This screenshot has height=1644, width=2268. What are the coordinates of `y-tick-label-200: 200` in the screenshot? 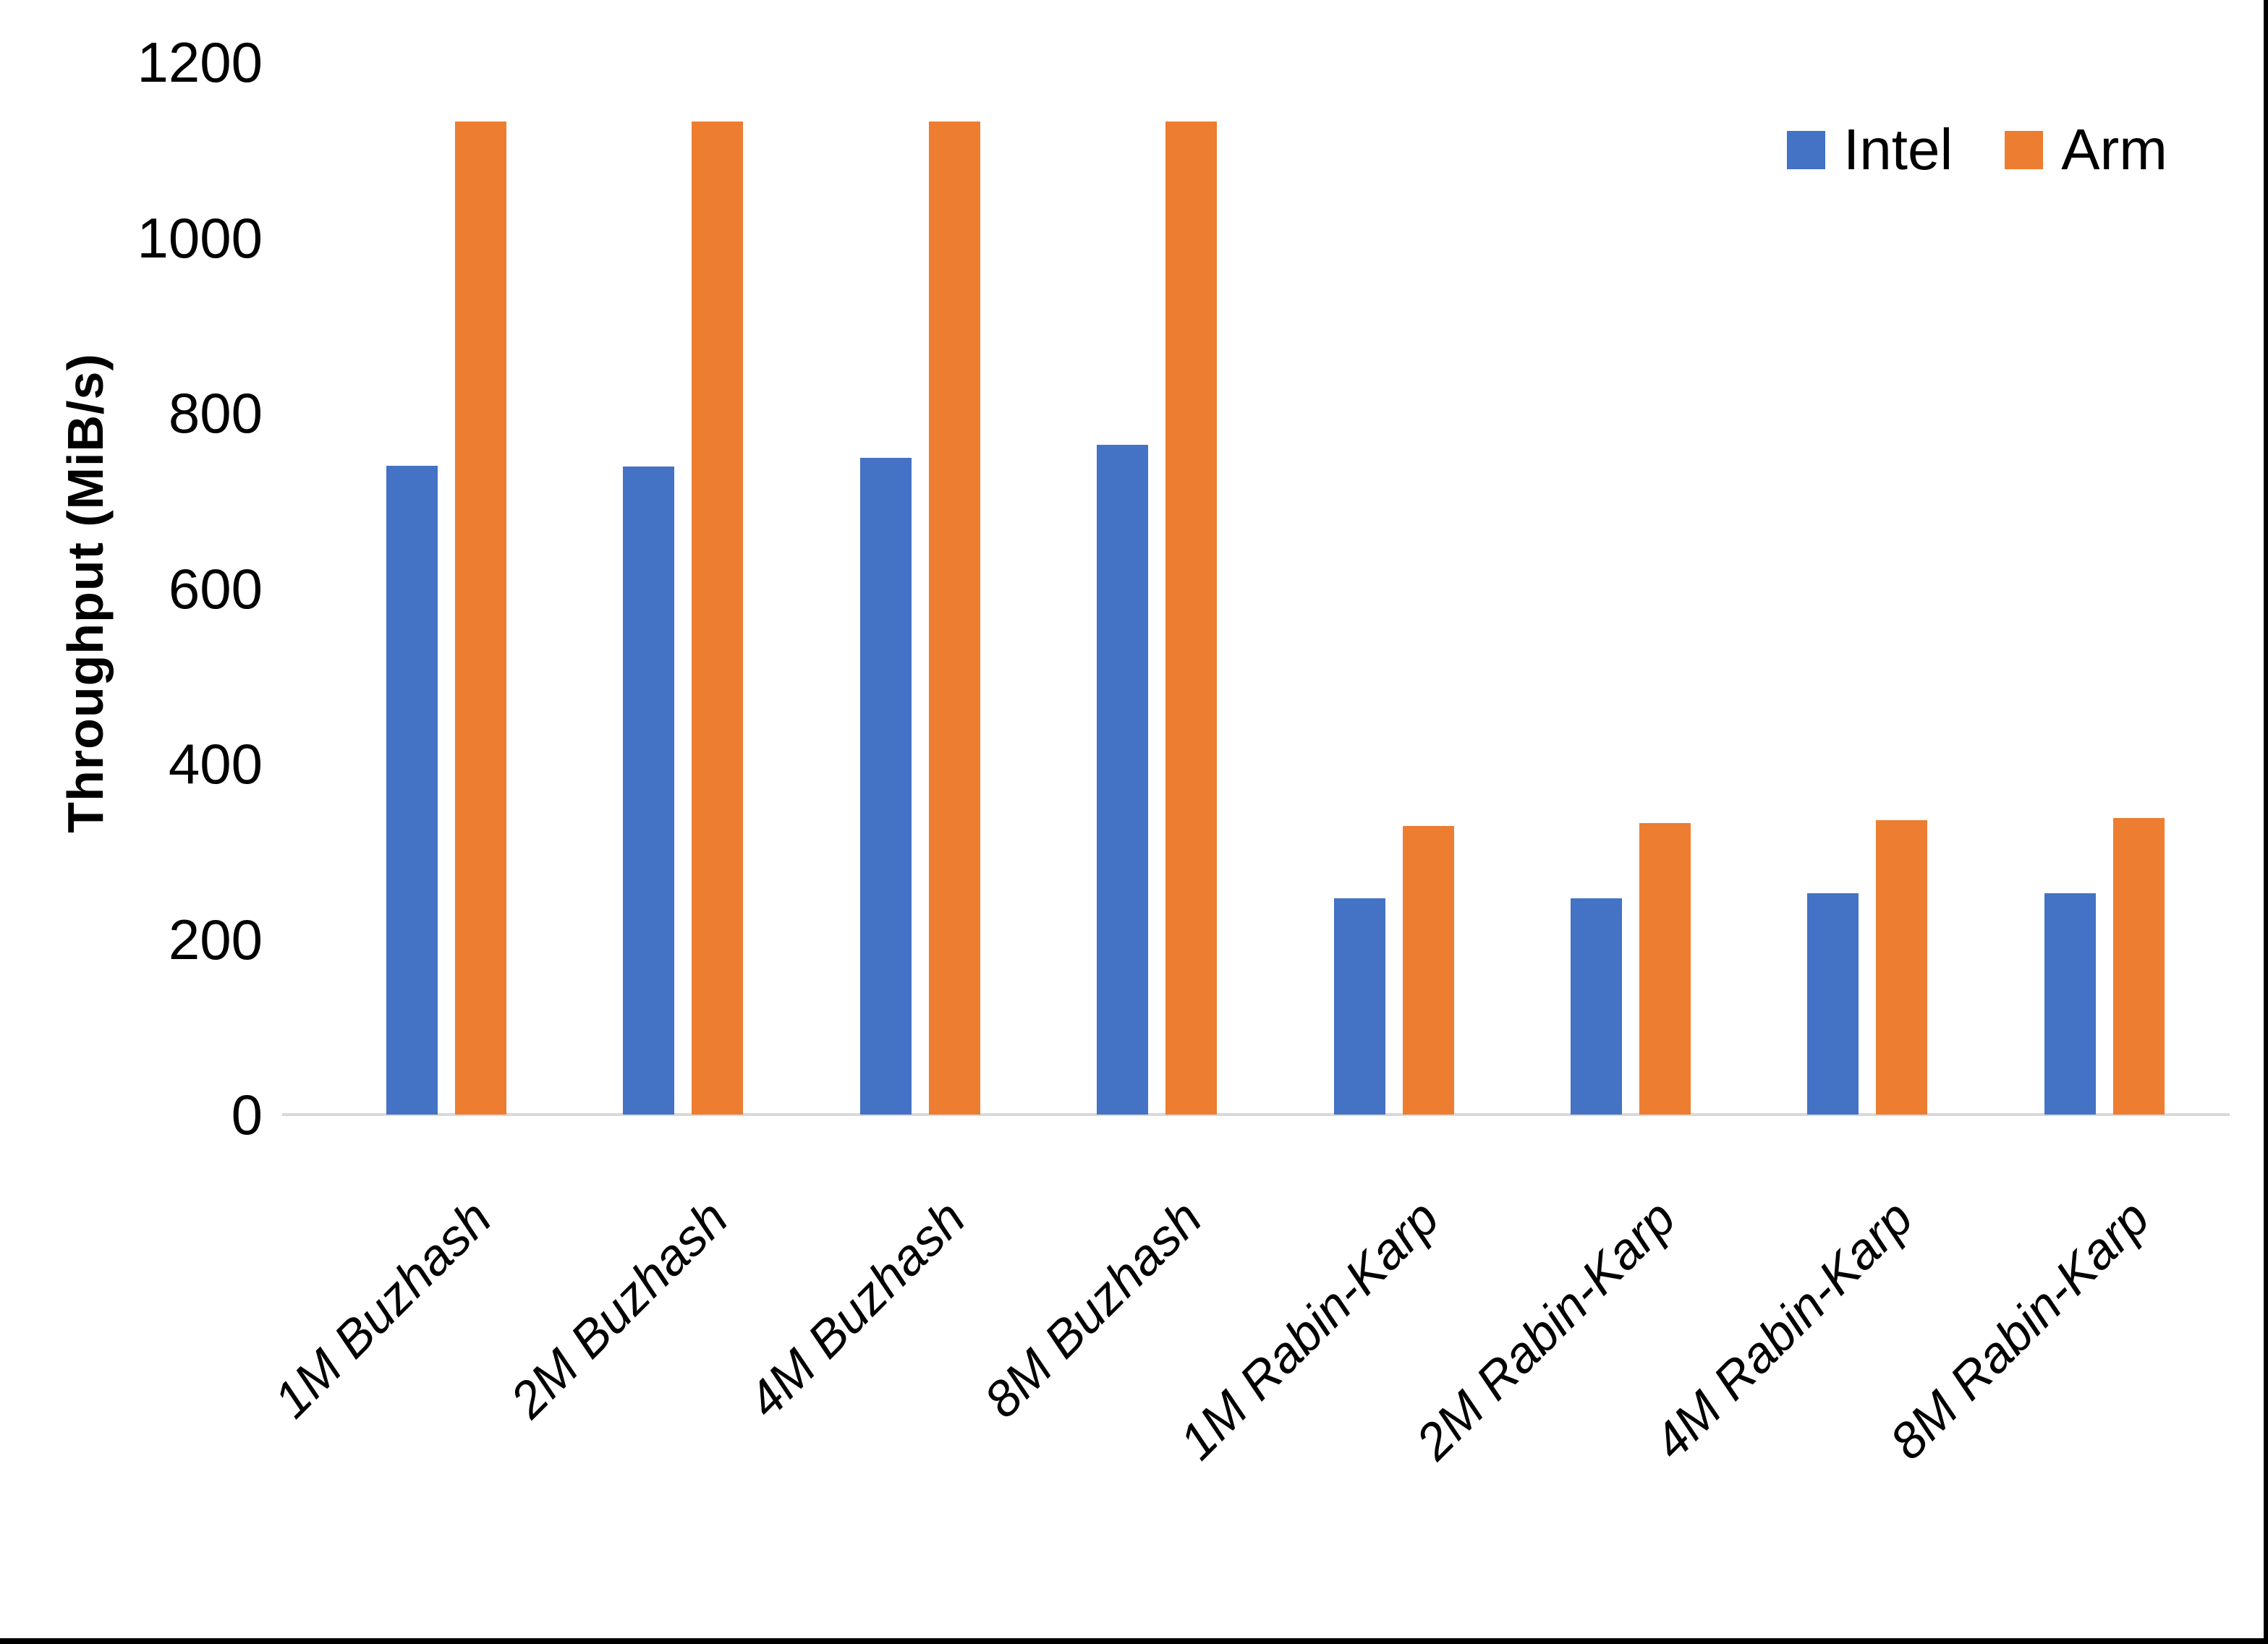 It's located at (216, 939).